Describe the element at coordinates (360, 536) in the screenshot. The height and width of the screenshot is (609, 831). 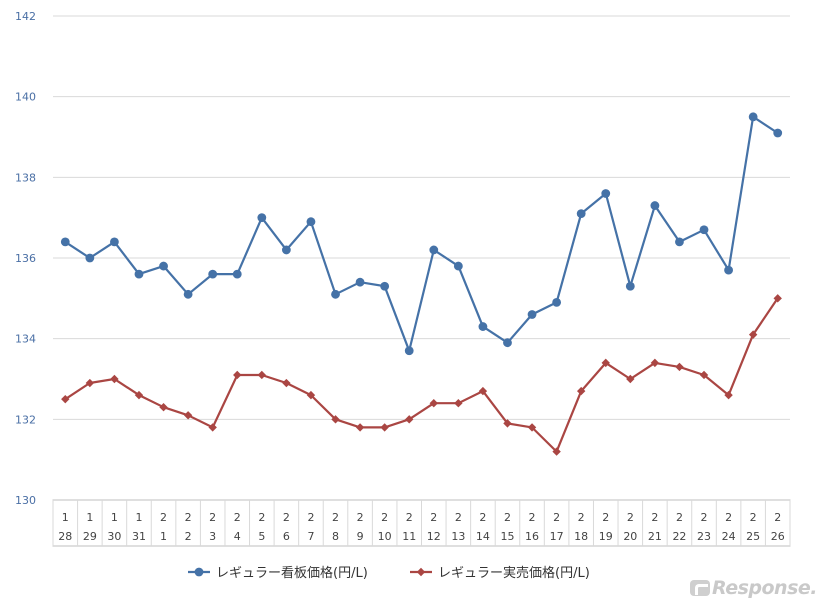
I see `x-tick-day: 9` at that location.